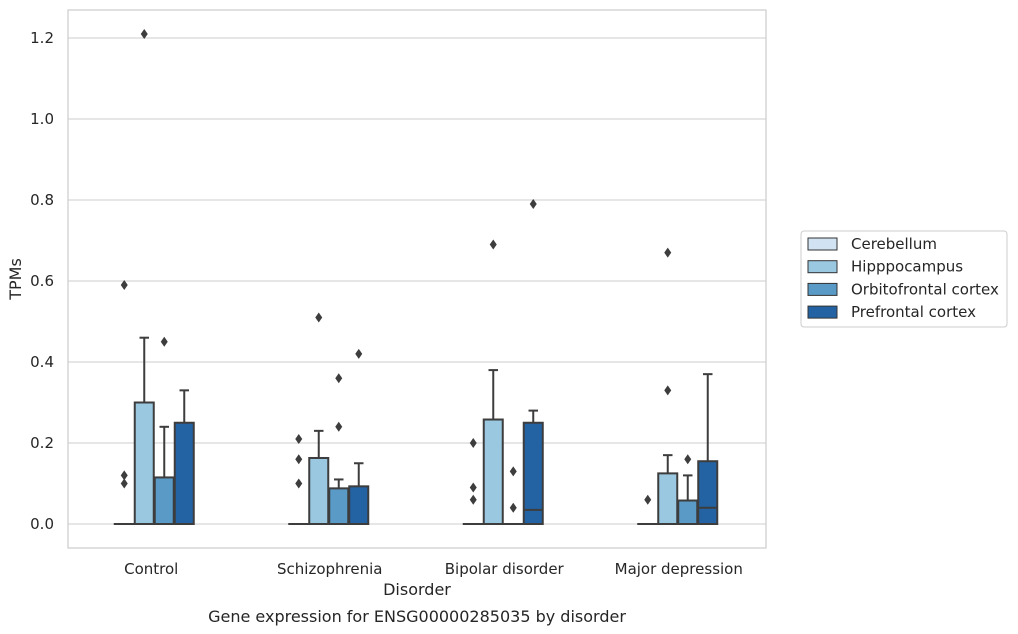 The width and height of the screenshot is (1018, 634). What do you see at coordinates (913, 312) in the screenshot?
I see `legend-label: Prefrontal cortex` at bounding box center [913, 312].